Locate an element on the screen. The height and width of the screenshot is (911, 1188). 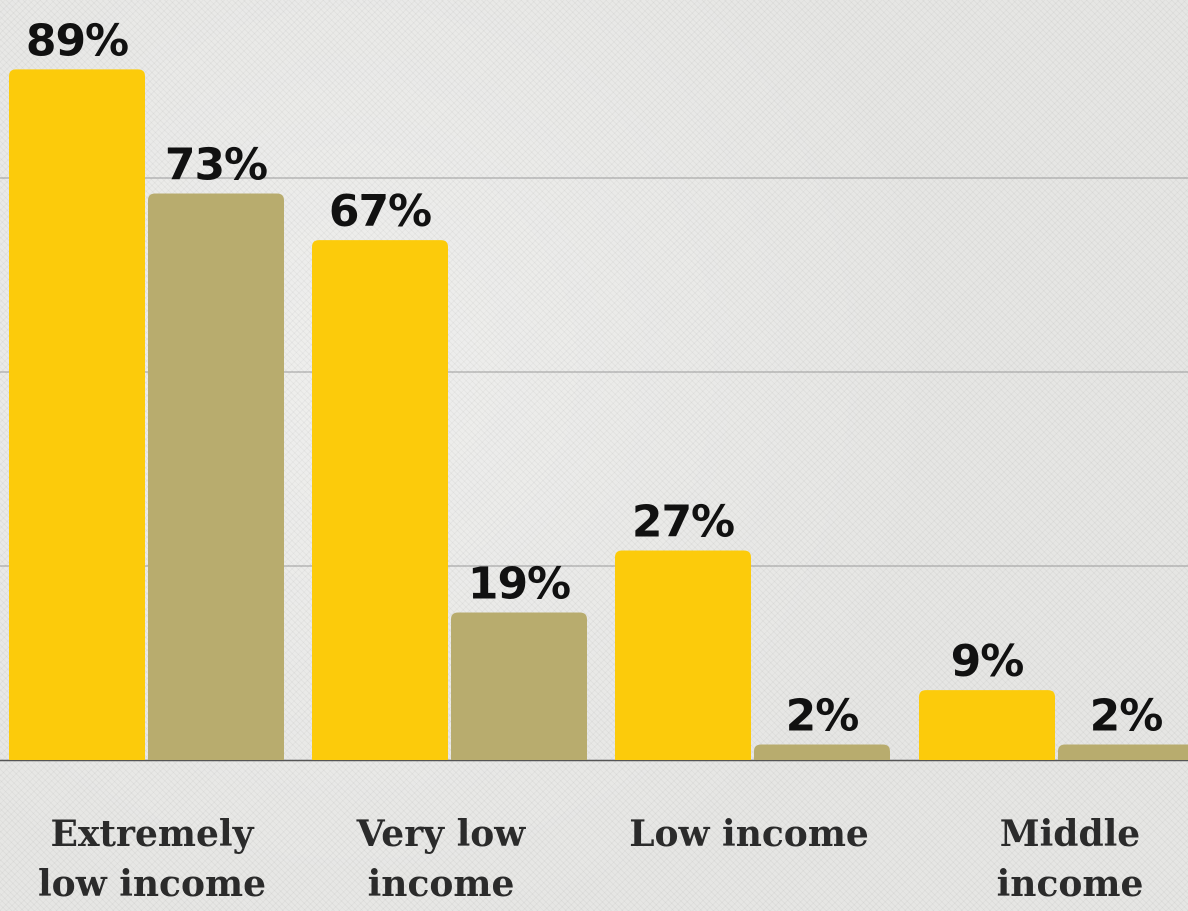
category-label: Low income is located at coordinates (749, 834).